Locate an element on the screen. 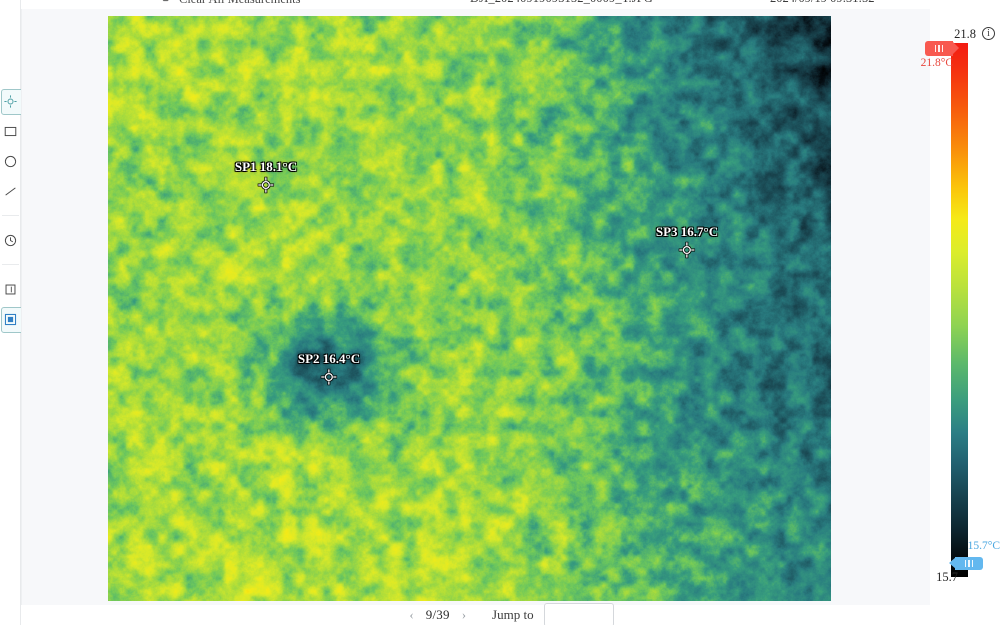 The image size is (1000, 625). palette-tool is located at coordinates (12, 319).